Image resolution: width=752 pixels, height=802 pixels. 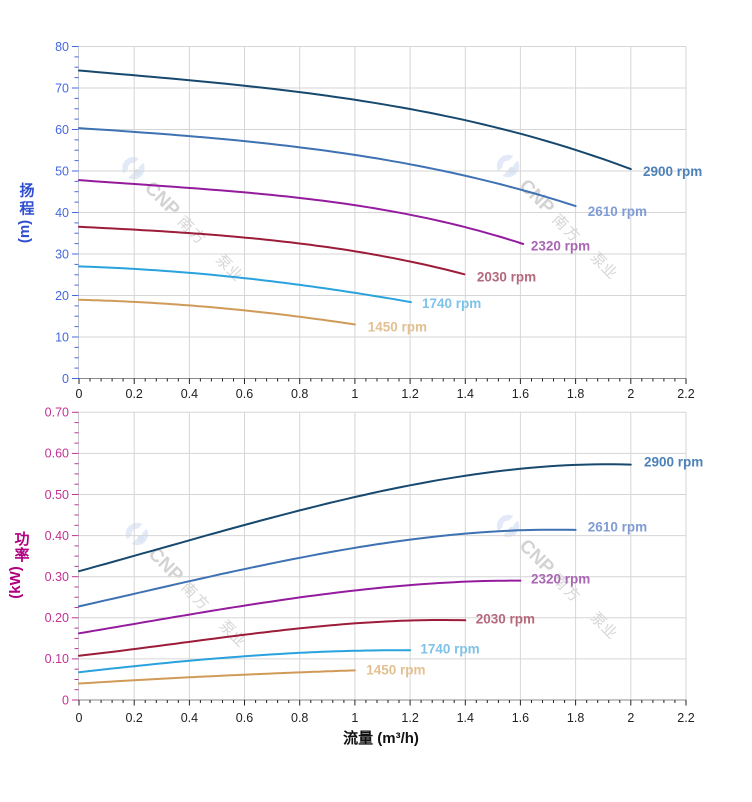 I want to click on svg-text: 80, so click(x=62, y=47).